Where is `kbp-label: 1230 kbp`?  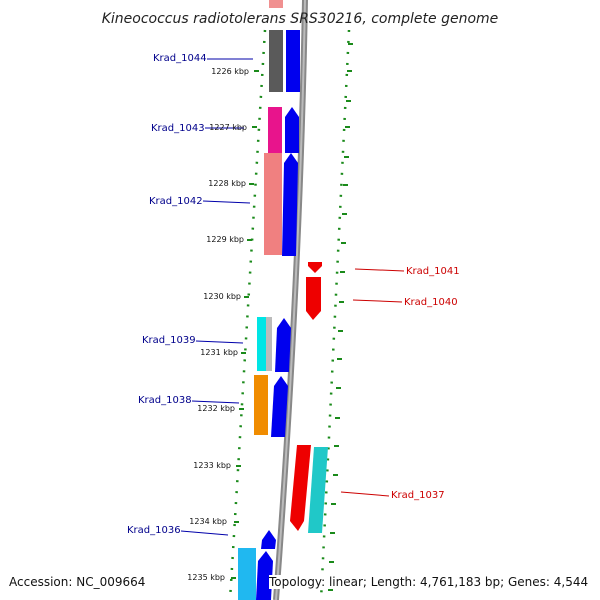 kbp-label: 1230 kbp is located at coordinates (222, 296).